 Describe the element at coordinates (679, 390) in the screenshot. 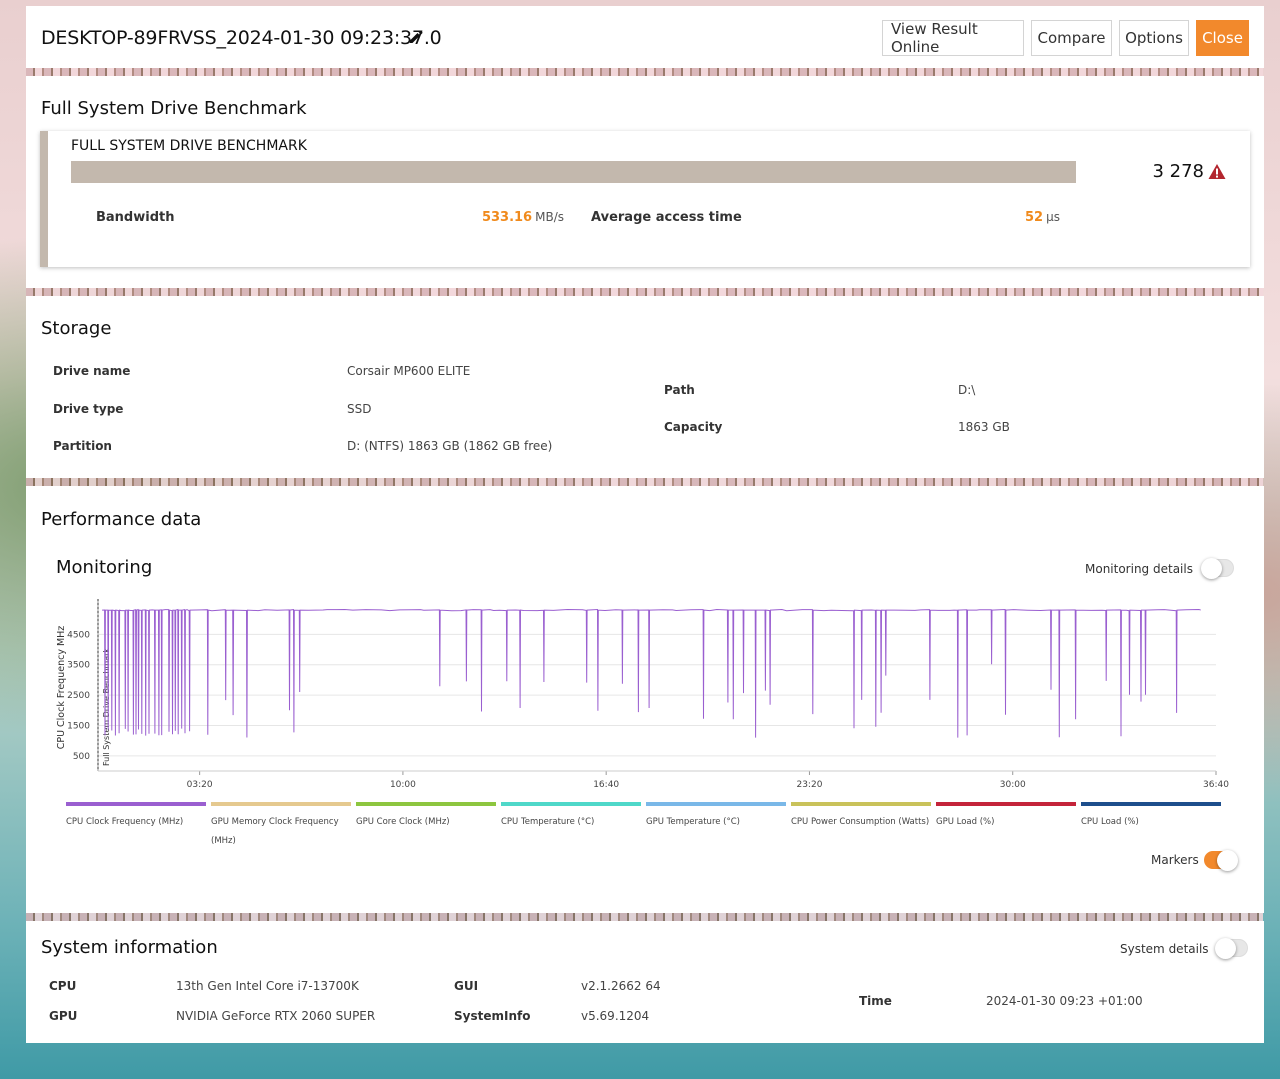

I see `path-label: Path` at that location.